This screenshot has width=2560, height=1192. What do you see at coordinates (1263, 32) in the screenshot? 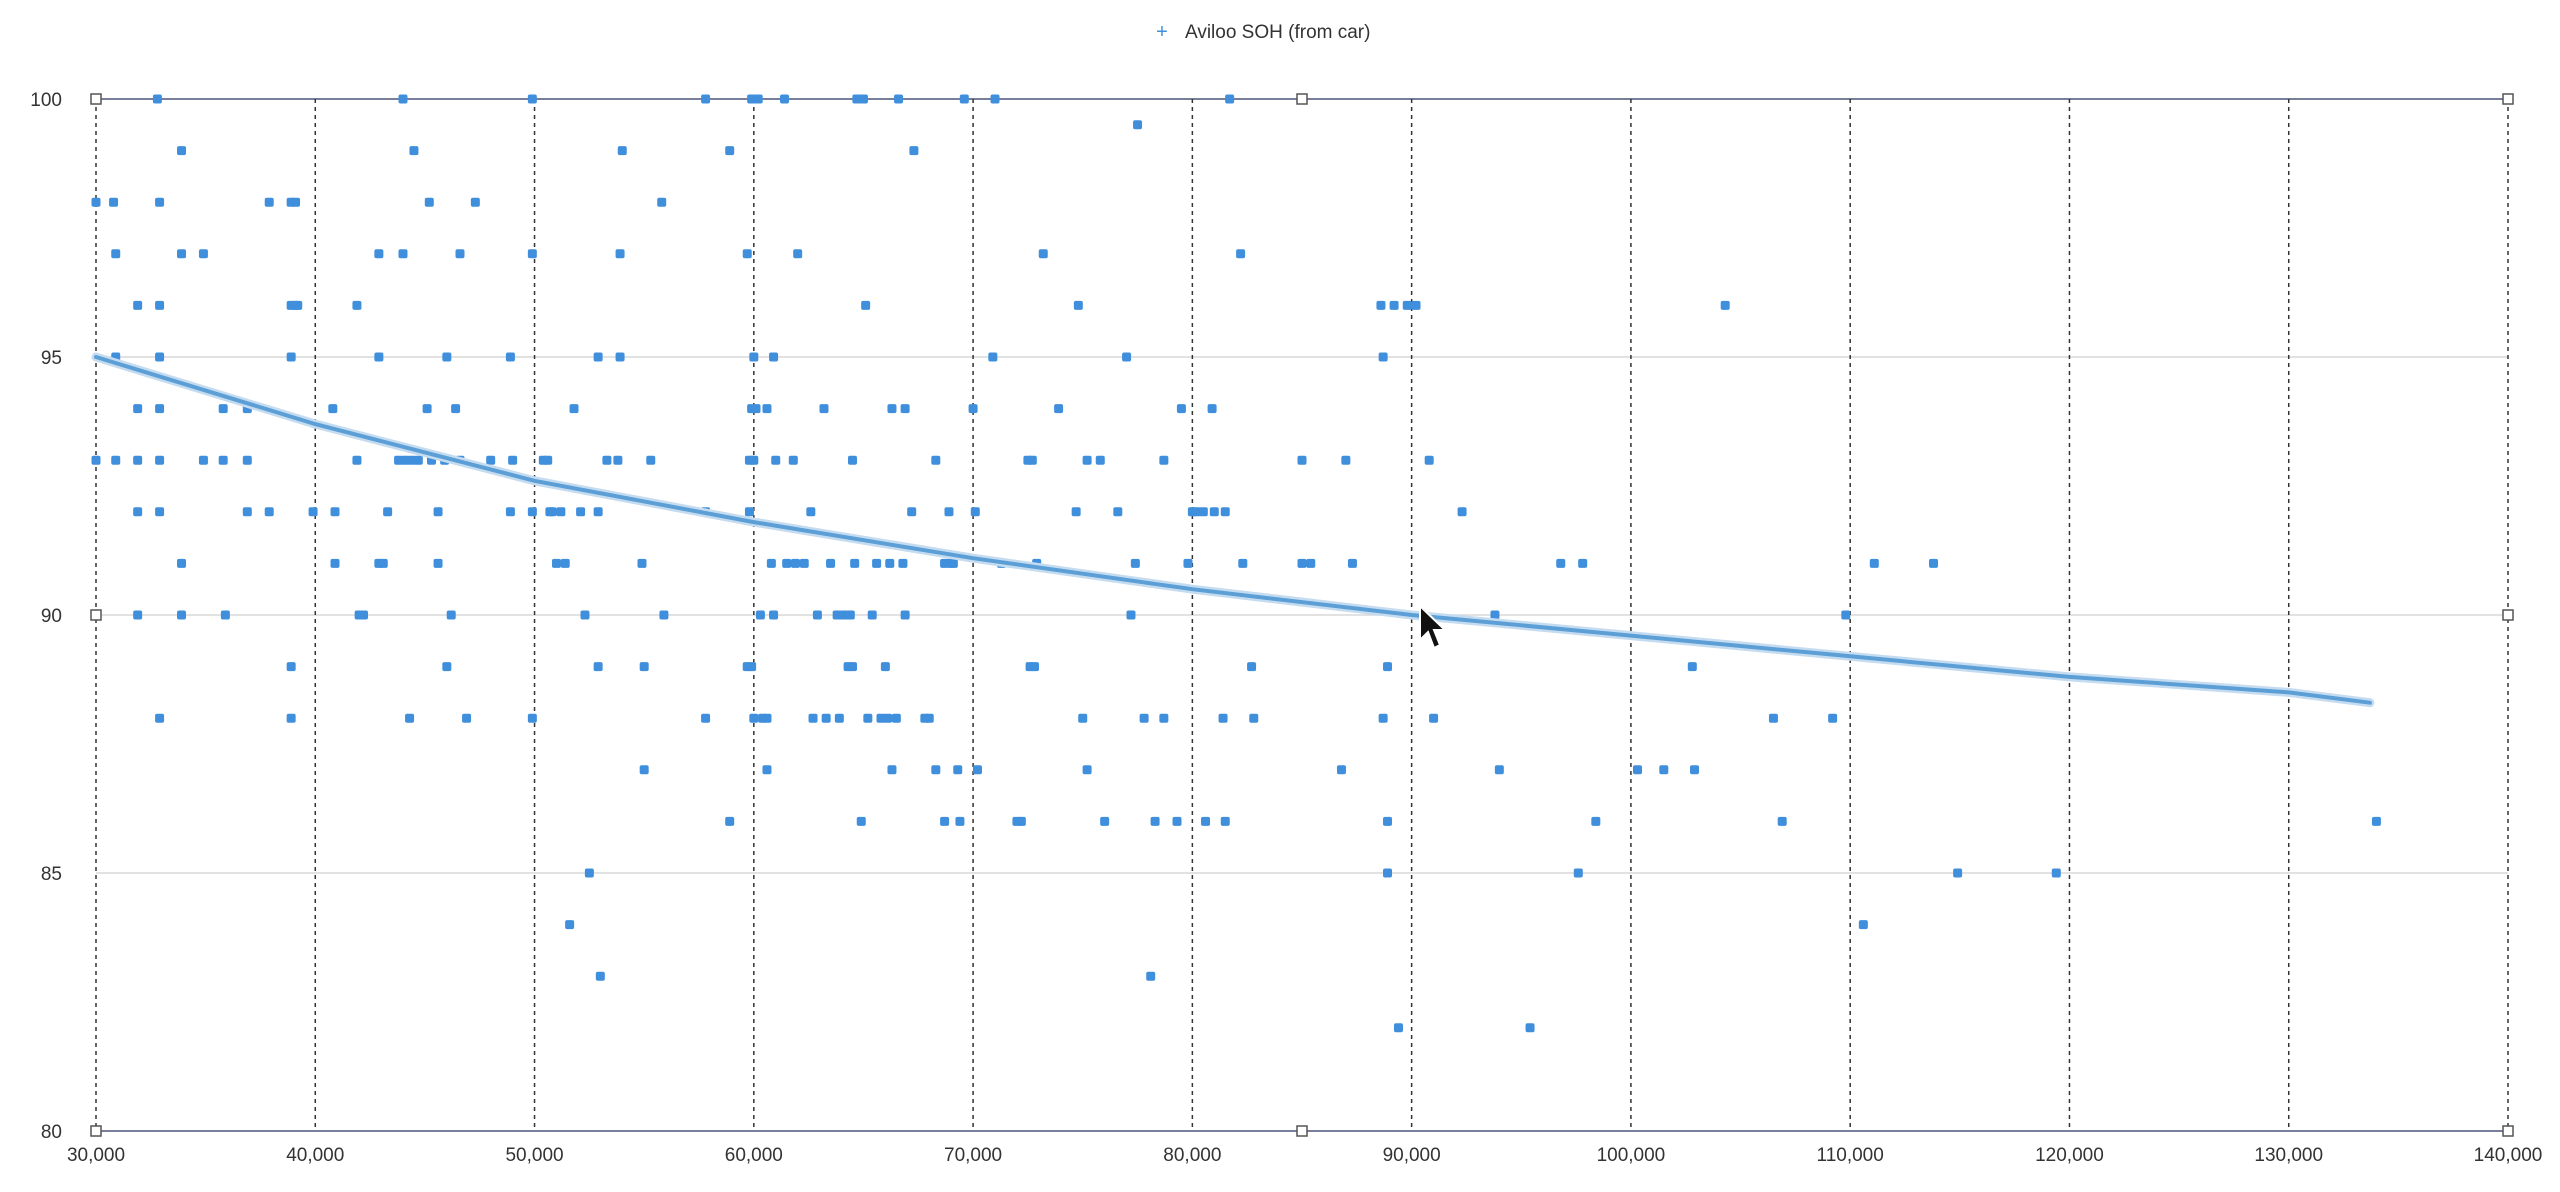
I see `chart-legend: + Aviloo SOH (from car)` at bounding box center [1263, 32].